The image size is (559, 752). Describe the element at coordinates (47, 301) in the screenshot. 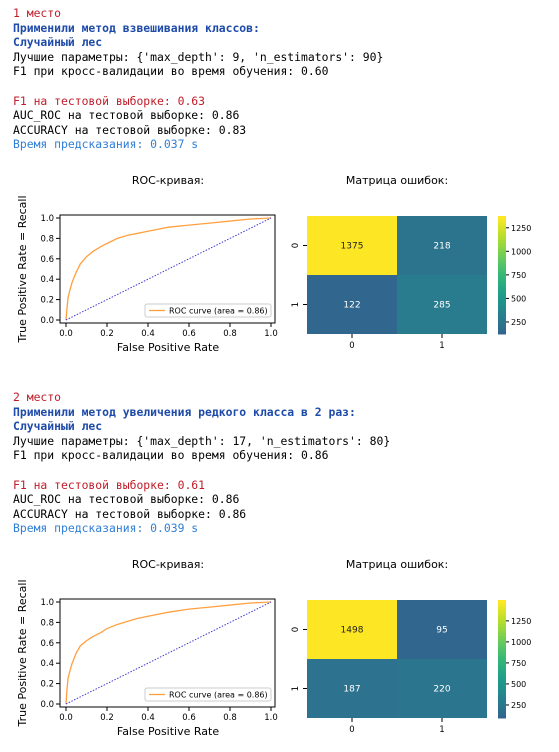

I see `y-tick-label: 0.2` at that location.